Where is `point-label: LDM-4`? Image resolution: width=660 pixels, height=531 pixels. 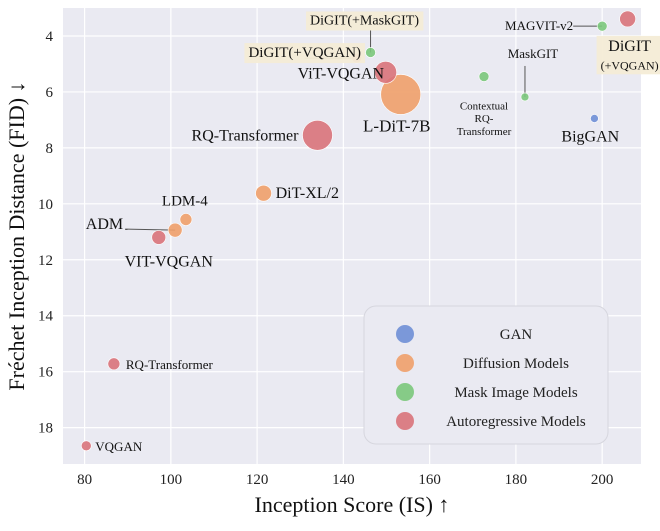
point-label: LDM-4 is located at coordinates (185, 201).